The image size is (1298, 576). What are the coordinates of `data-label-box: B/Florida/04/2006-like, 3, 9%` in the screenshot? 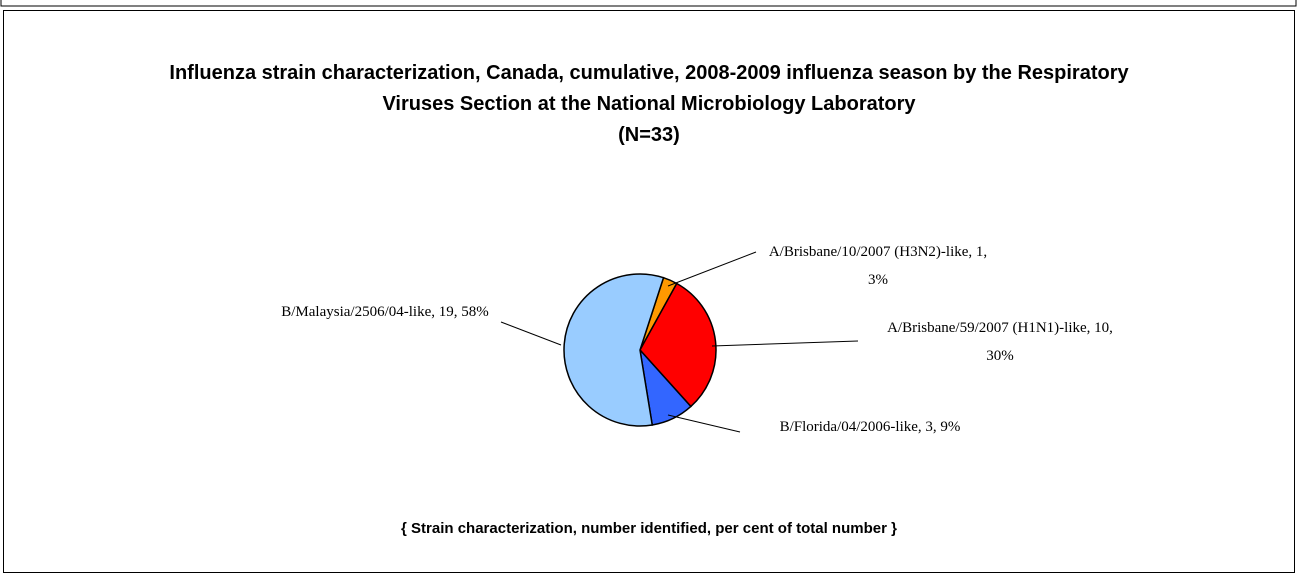 It's located at (870, 427).